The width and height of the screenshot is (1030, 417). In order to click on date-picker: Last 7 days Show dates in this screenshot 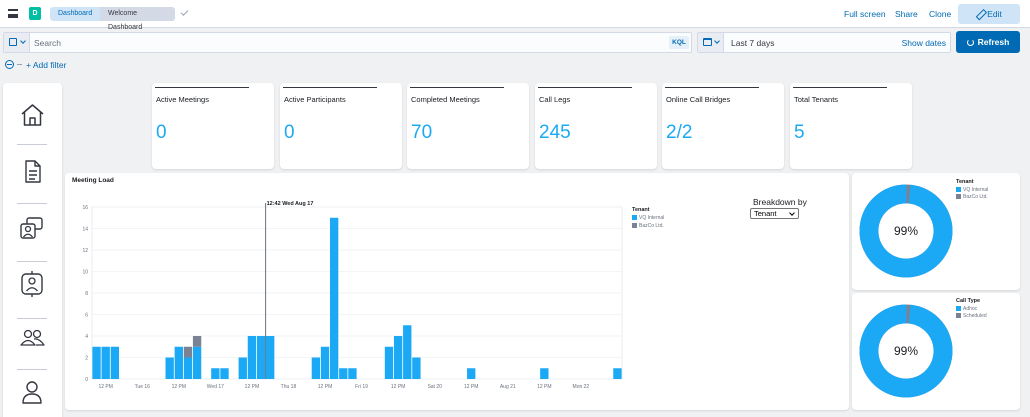, I will do `click(824, 42)`.